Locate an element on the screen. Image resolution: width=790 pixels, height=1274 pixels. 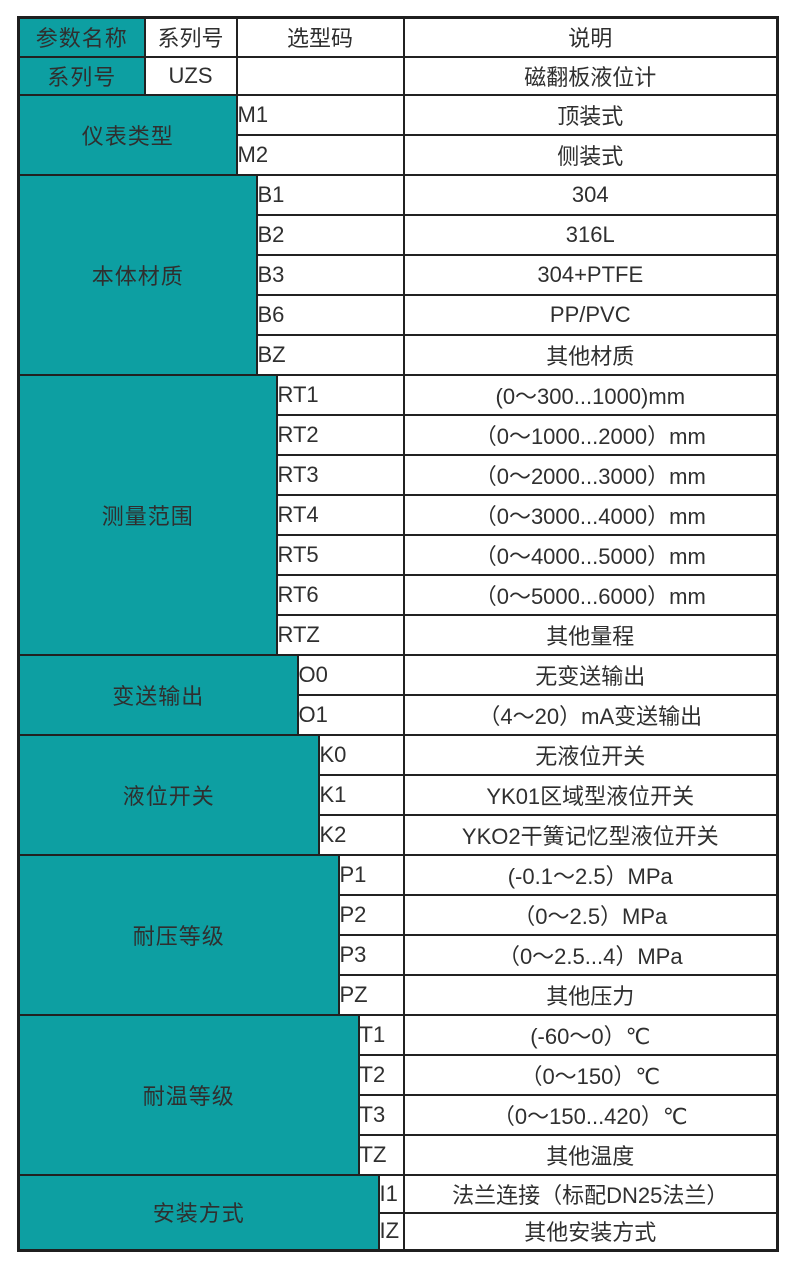
table-row: O1 （4～20）mA变送输出 is located at coordinates (399, 714).